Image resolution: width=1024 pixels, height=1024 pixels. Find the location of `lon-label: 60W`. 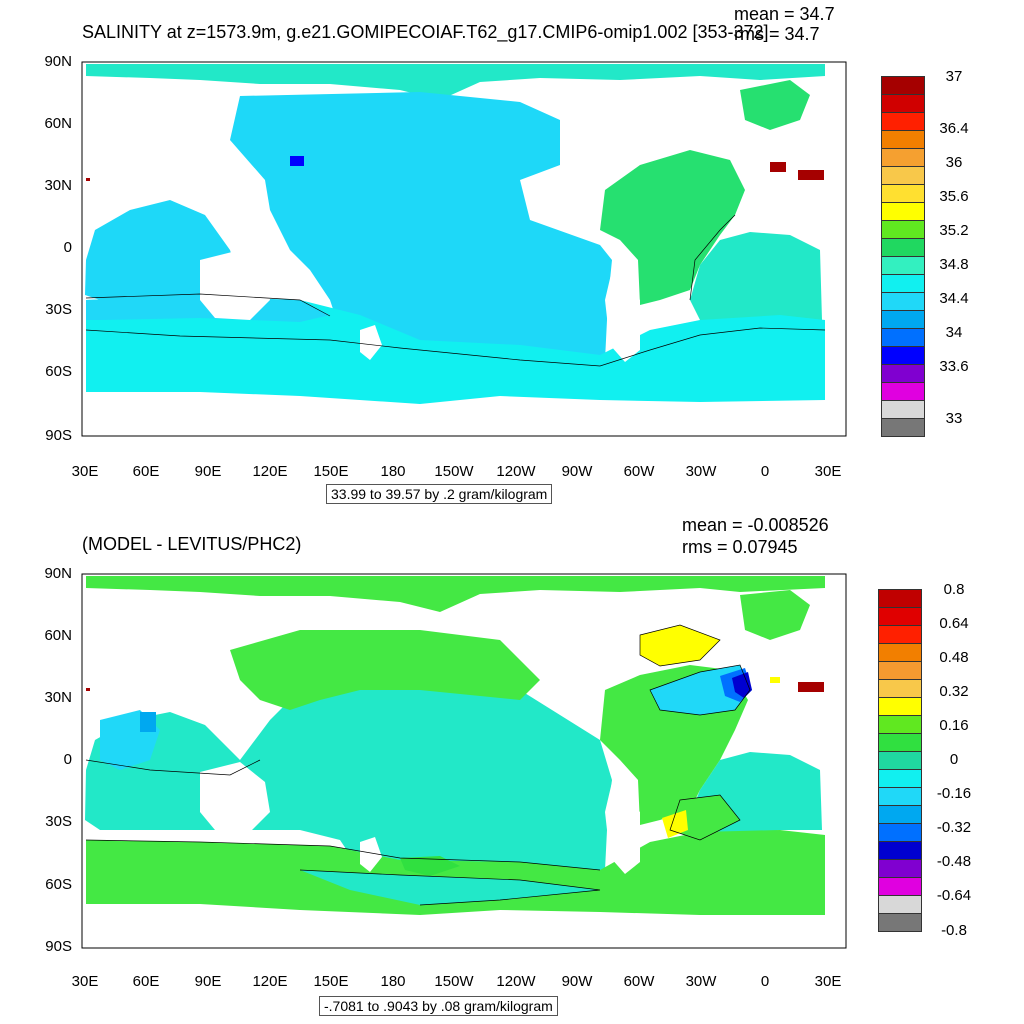

lon-label: 60W is located at coordinates (639, 981).